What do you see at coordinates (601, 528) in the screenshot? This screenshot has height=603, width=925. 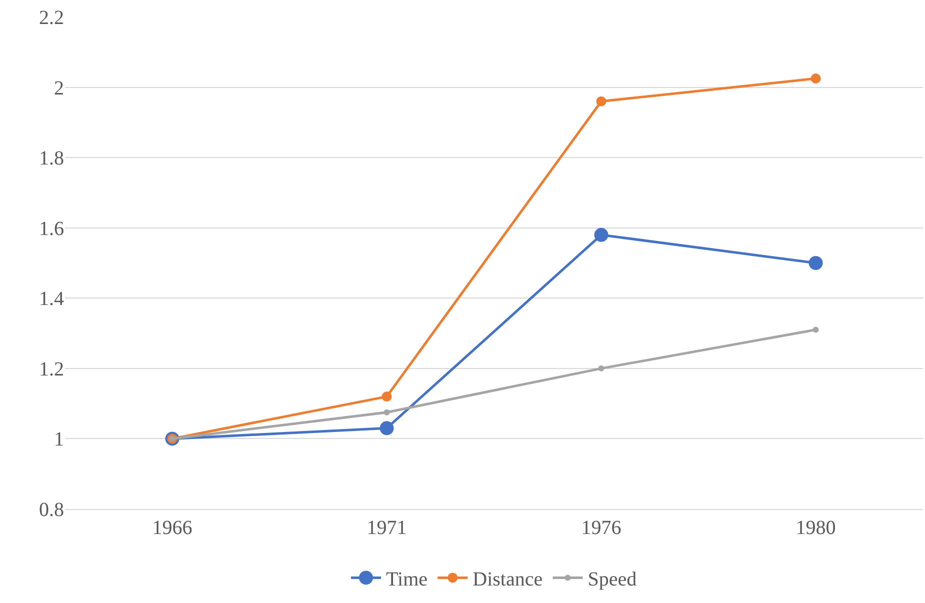 I see `x-tick-label: 1976` at bounding box center [601, 528].